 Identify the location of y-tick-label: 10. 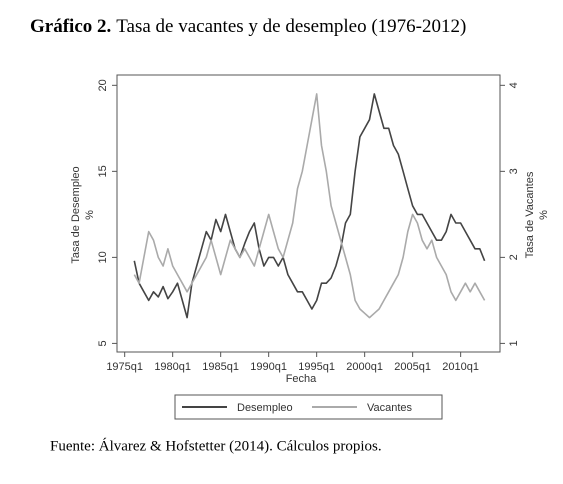
(103, 257).